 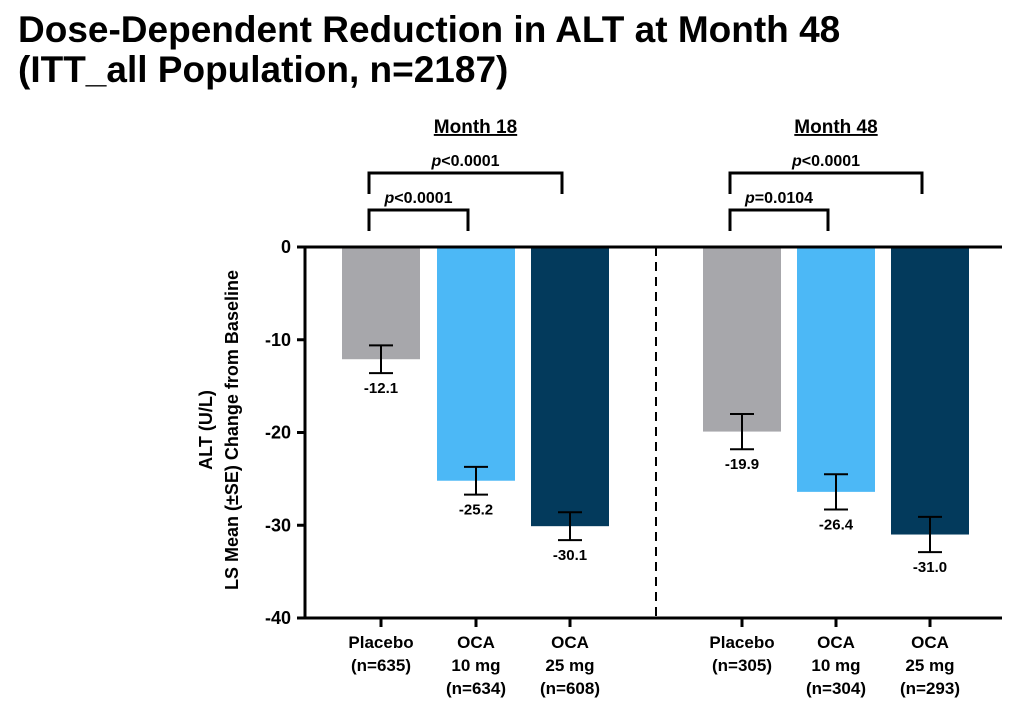 I want to click on y-tick-label: -30, so click(x=278, y=525).